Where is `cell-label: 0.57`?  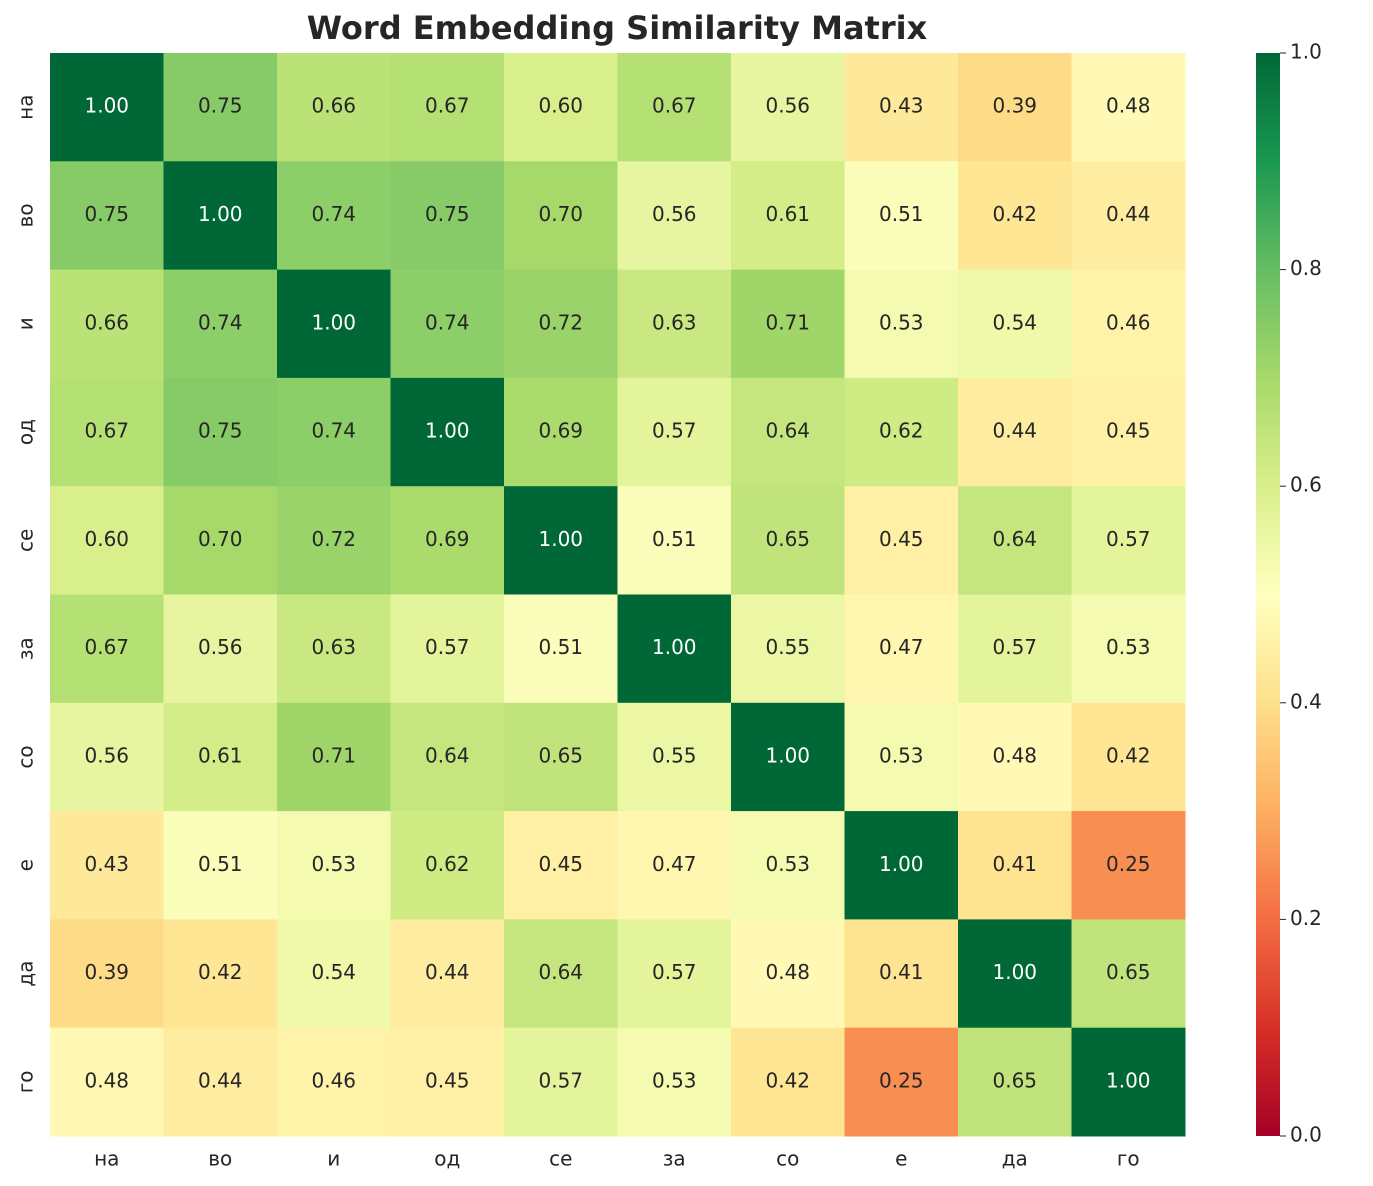
cell-label: 0.57 is located at coordinates (447, 647).